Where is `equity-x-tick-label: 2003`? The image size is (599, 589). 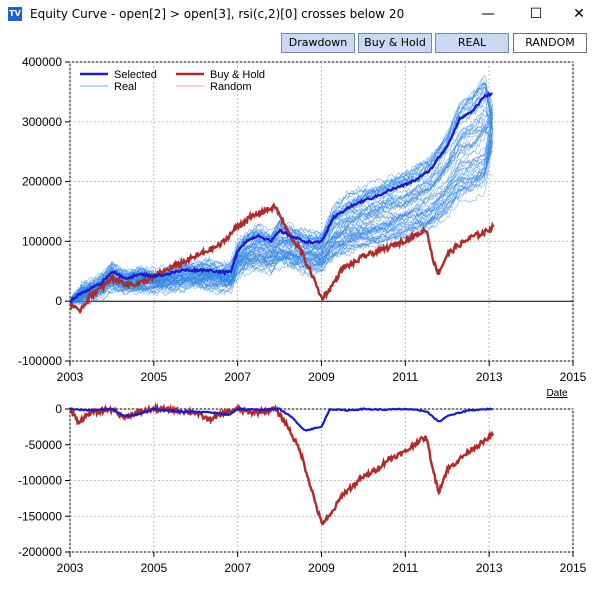 equity-x-tick-label: 2003 is located at coordinates (70, 377).